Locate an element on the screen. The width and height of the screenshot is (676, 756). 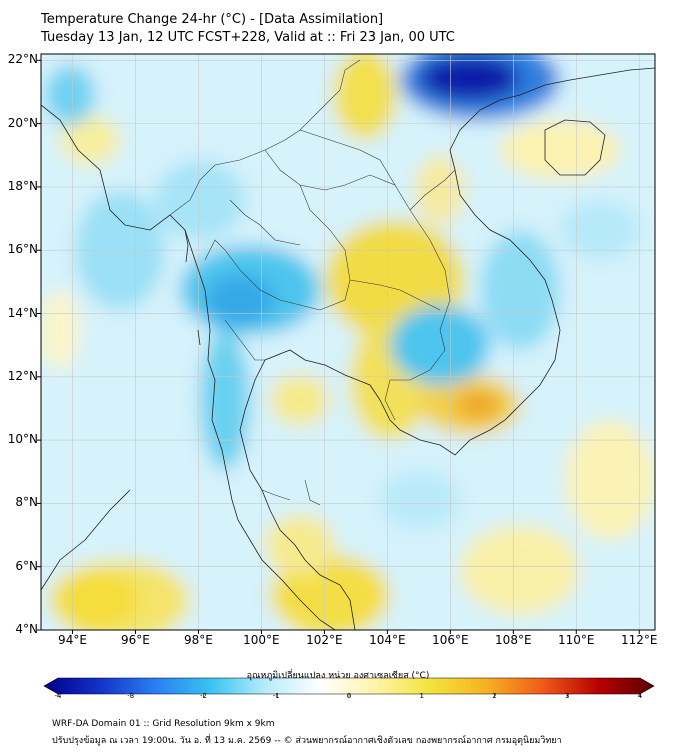
colorbar-ticks is located at coordinates (349, 695).